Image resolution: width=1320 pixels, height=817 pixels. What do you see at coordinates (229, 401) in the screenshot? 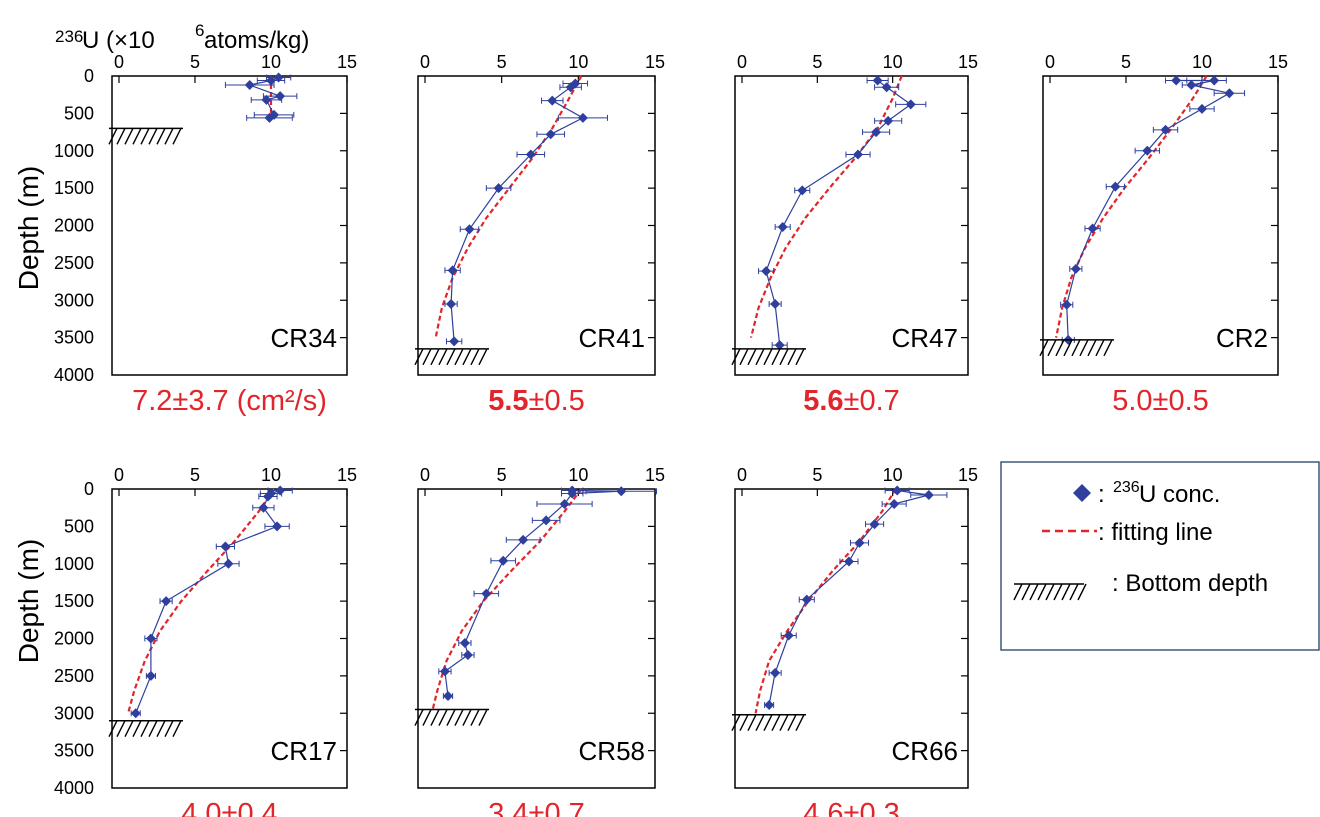
I see `diffusivity-value: 7.2±3.7 (cm²/s)` at bounding box center [229, 401].